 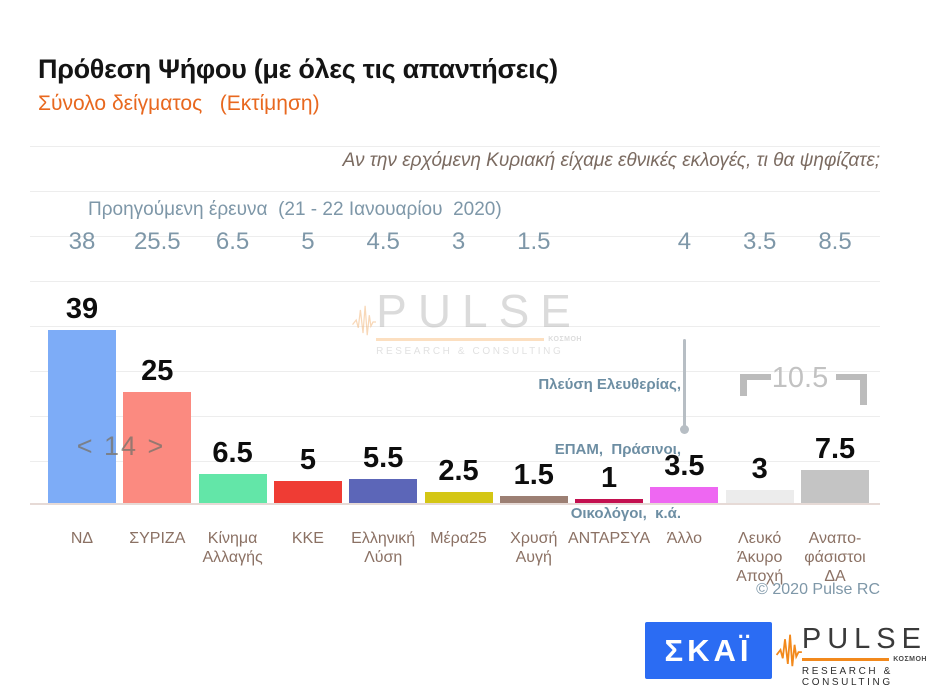 I want to click on x-axis-baseline, so click(x=455, y=504).